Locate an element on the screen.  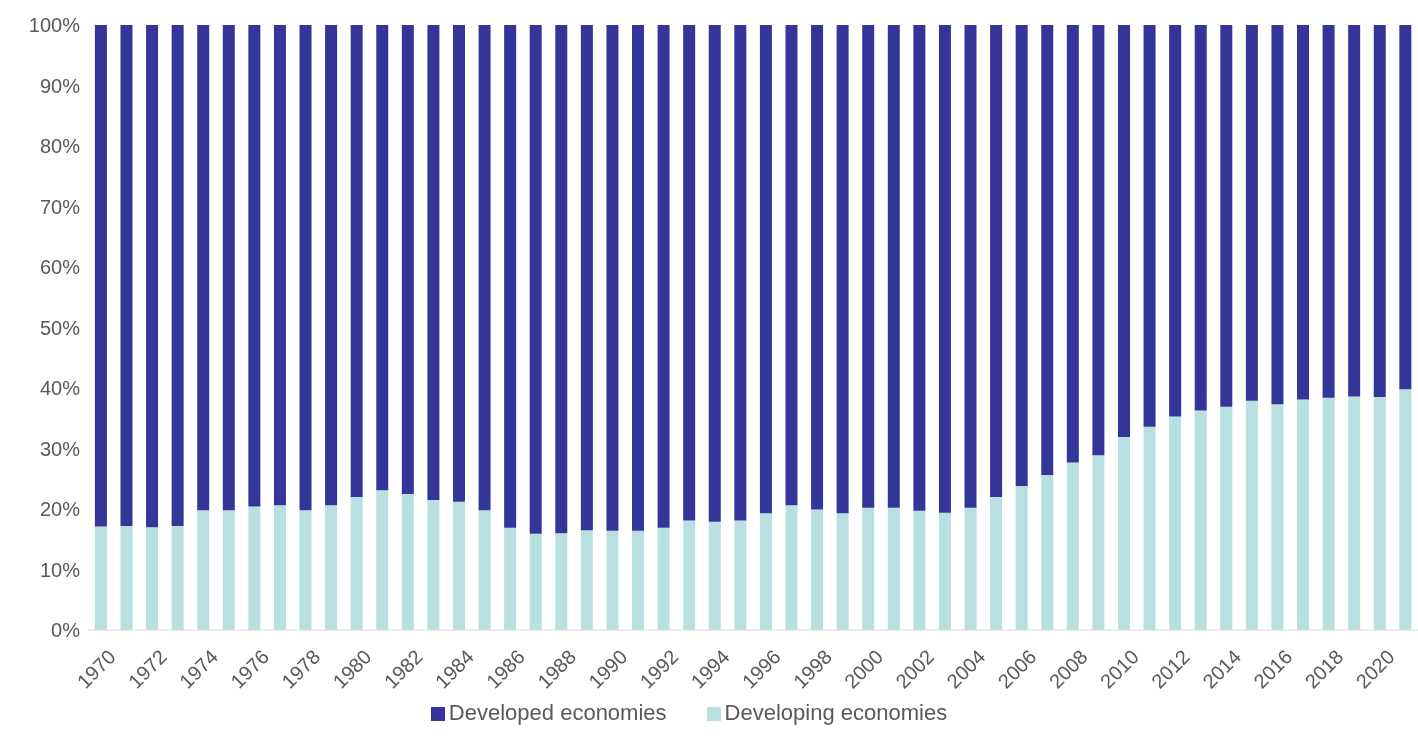
y-tick-label: 30% is located at coordinates (60, 448).